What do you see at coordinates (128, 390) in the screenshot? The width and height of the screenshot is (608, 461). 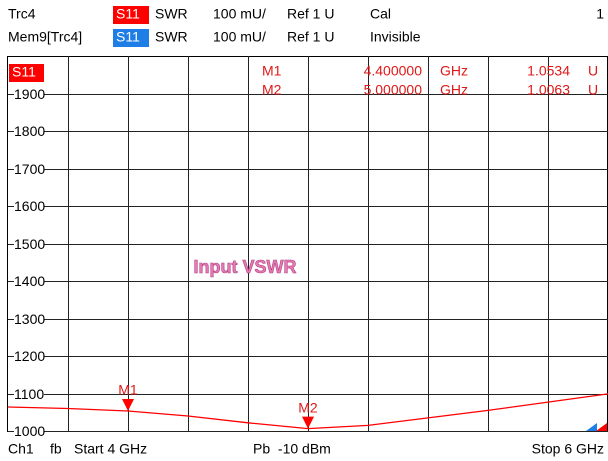 I see `marker-label: M1` at bounding box center [128, 390].